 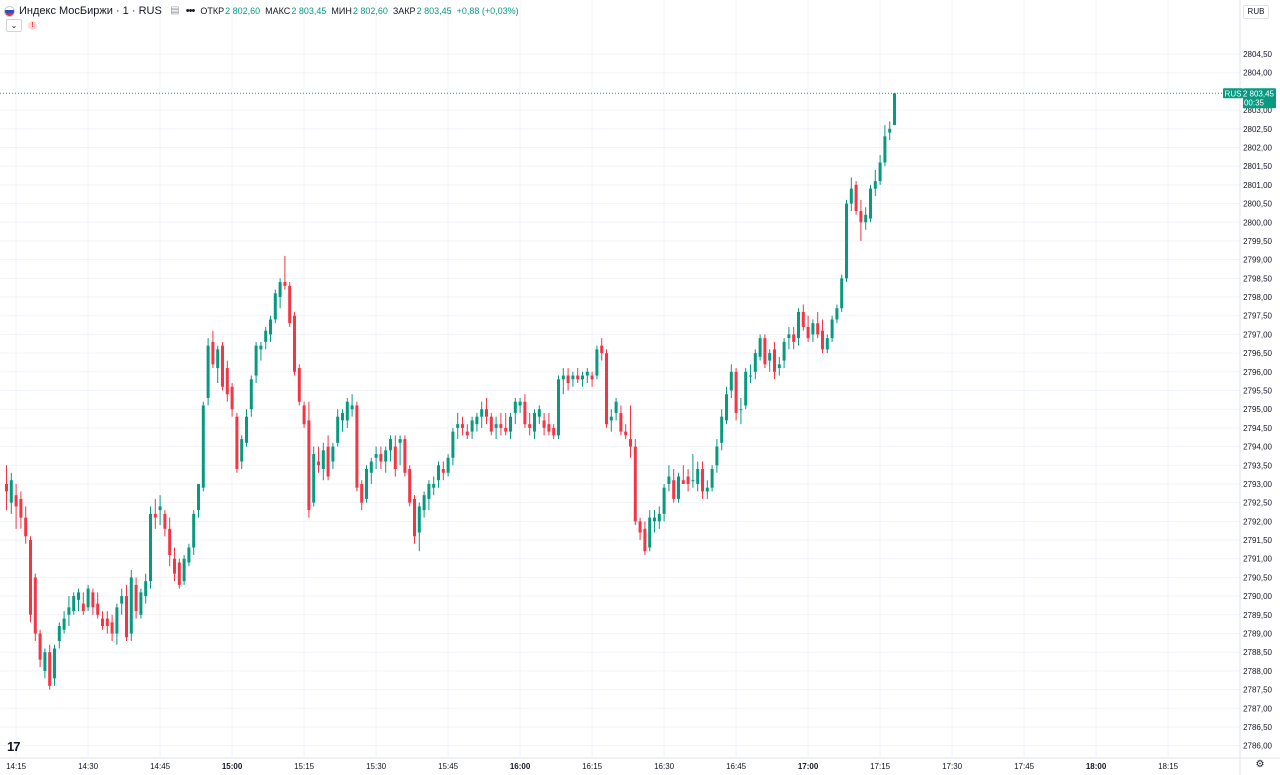 I want to click on time-tick-label: 15:45, so click(x=448, y=766).